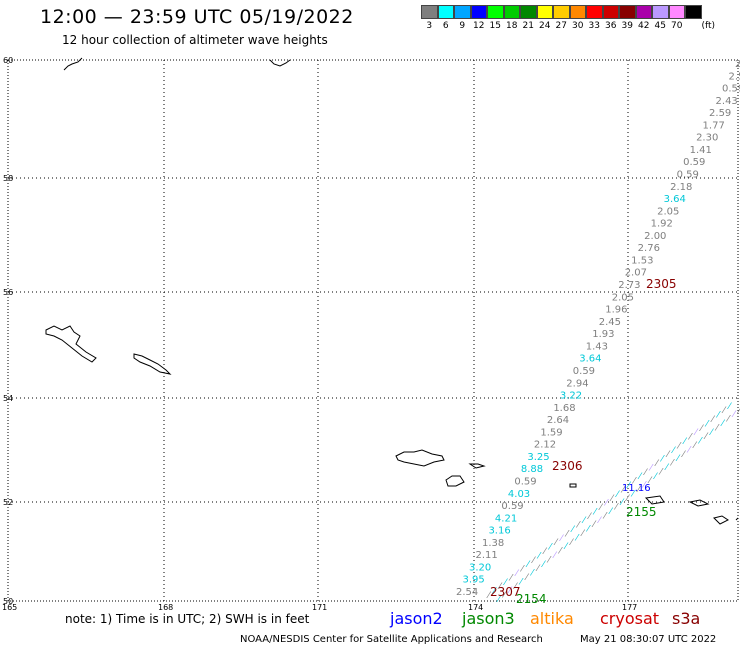 Image resolution: width=740 pixels, height=650 pixels. I want to click on wave-height-label: 2.43, so click(727, 101).